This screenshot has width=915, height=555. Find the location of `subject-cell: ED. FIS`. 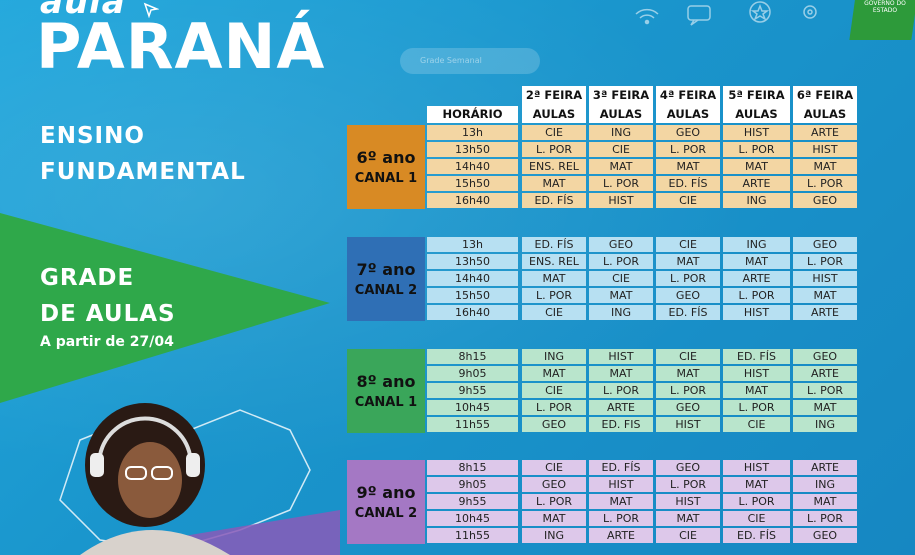

subject-cell: ED. FIS is located at coordinates (621, 424).